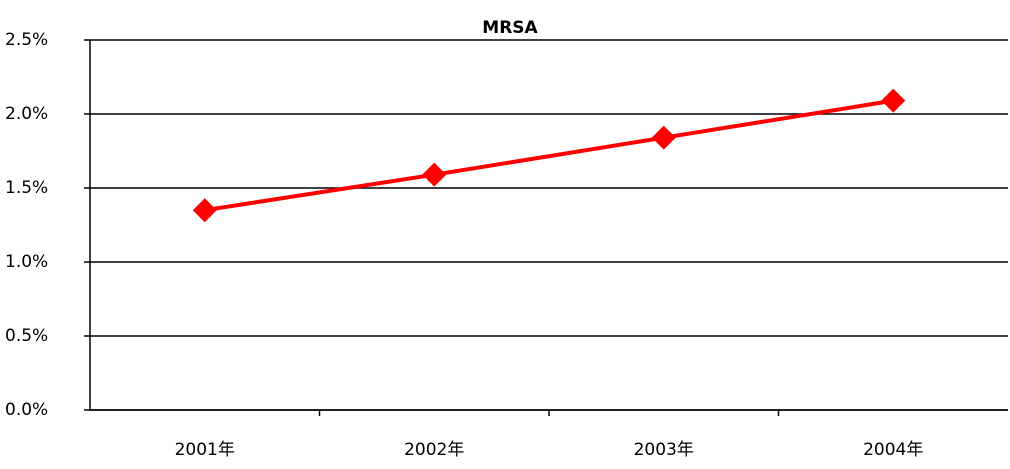  I want to click on x-tick-label: 2004年, so click(893, 450).